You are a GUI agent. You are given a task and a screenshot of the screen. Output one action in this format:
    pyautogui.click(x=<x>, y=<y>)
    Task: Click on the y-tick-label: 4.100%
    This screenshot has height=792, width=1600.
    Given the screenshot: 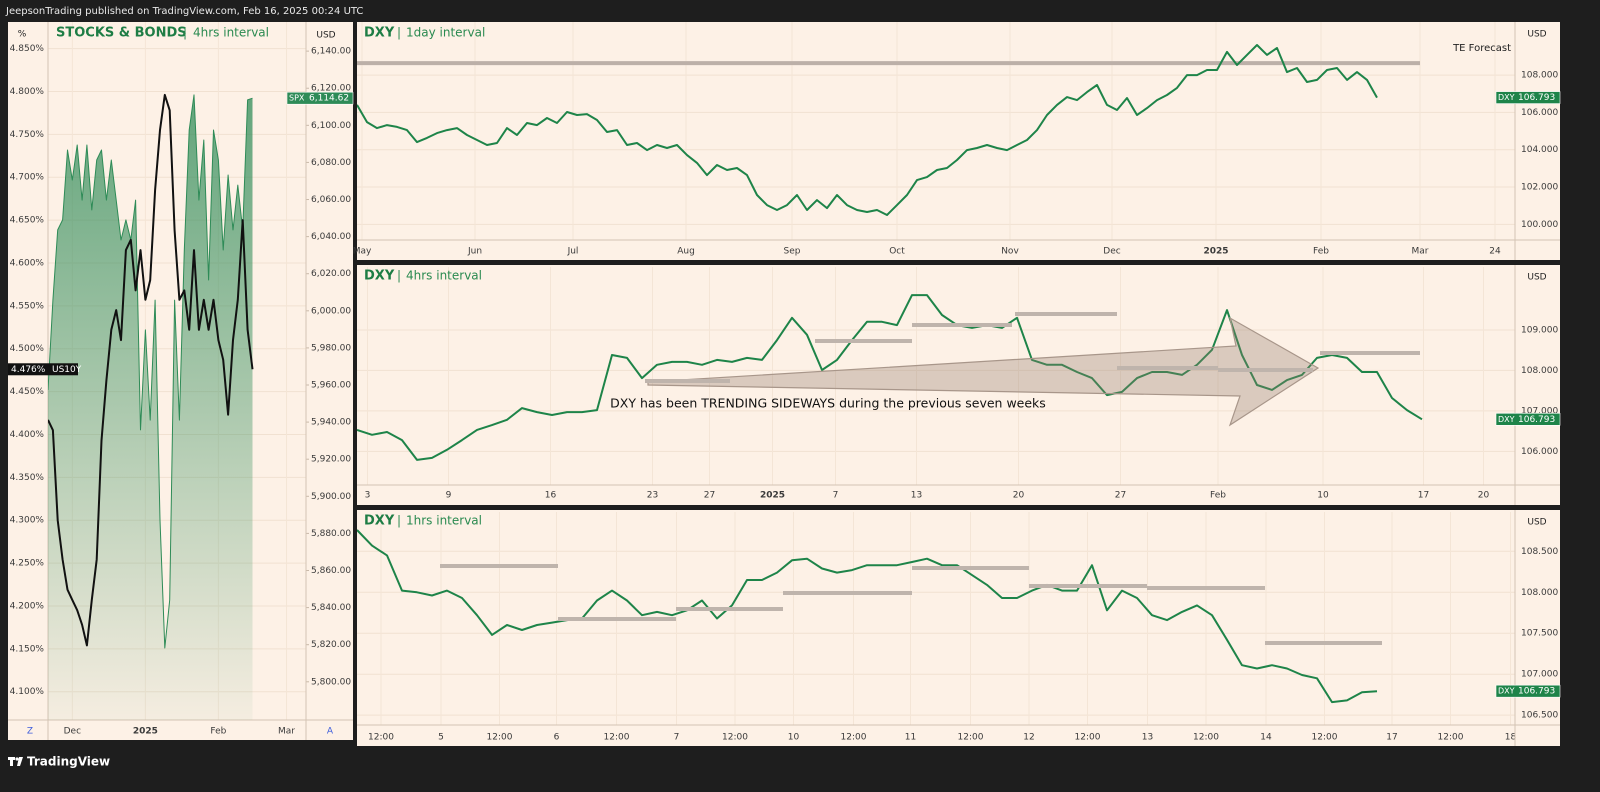 What is the action you would take?
    pyautogui.click(x=27, y=692)
    